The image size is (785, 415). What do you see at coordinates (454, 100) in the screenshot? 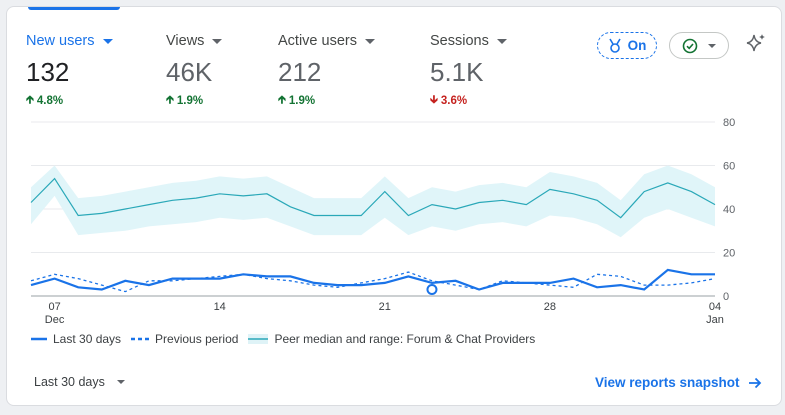
I see `change-value: 3.6%` at bounding box center [454, 100].